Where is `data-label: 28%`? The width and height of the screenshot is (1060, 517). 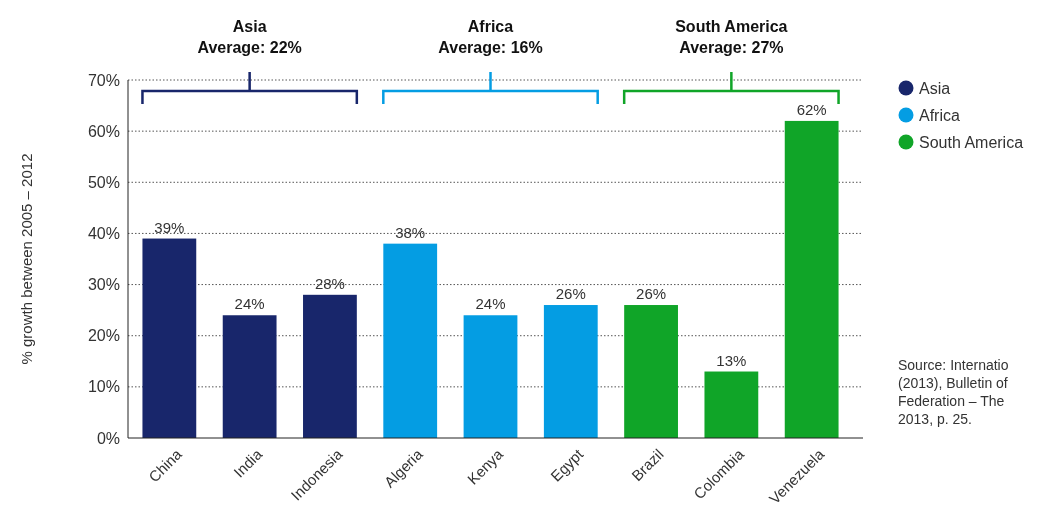 data-label: 28% is located at coordinates (329, 283).